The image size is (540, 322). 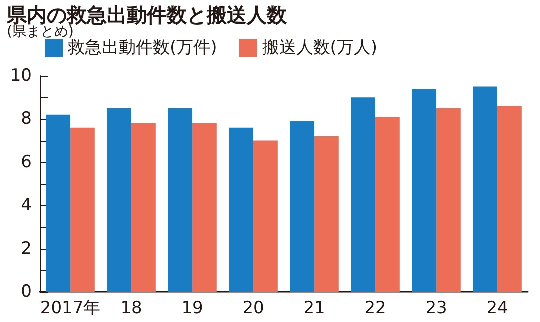 What do you see at coordinates (315, 308) in the screenshot?
I see `x-tick-label: 21` at bounding box center [315, 308].